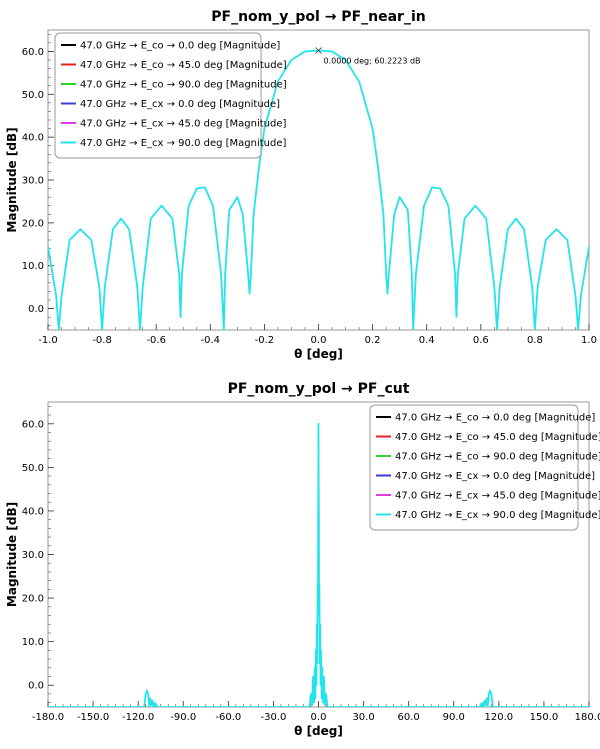 The width and height of the screenshot is (600, 749). I want to click on x-tick-label: -60.0, so click(228, 717).